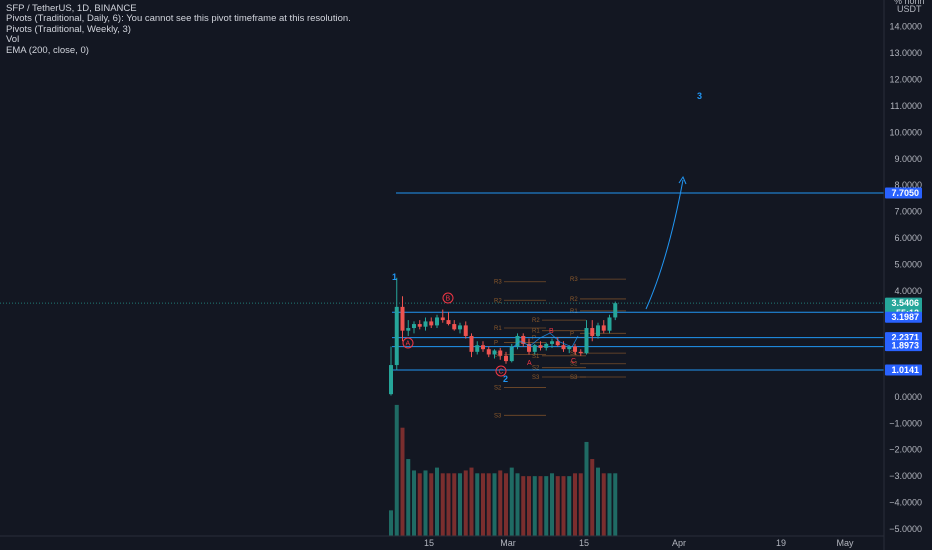 Image resolution: width=932 pixels, height=550 pixels. Describe the element at coordinates (905, 503) in the screenshot. I see `y-tick-label: −4.0000` at that location.